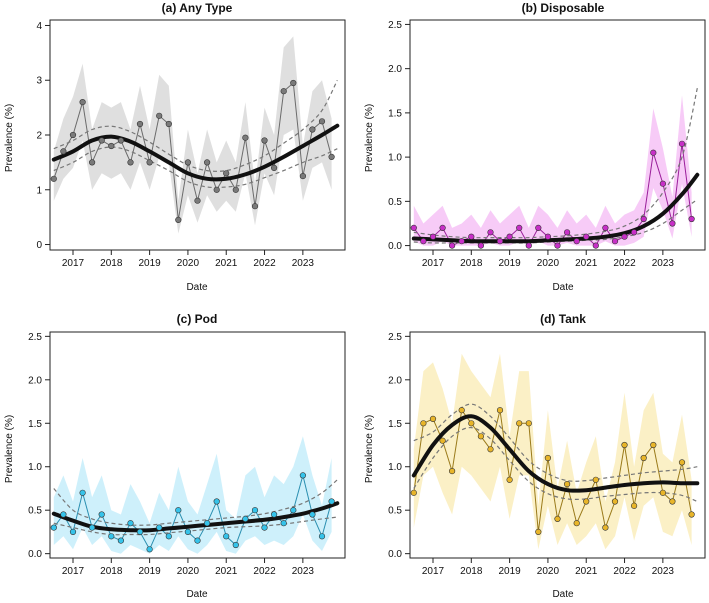 The height and width of the screenshot is (603, 709). I want to click on y-tick-label: 0.5, so click(35, 511).